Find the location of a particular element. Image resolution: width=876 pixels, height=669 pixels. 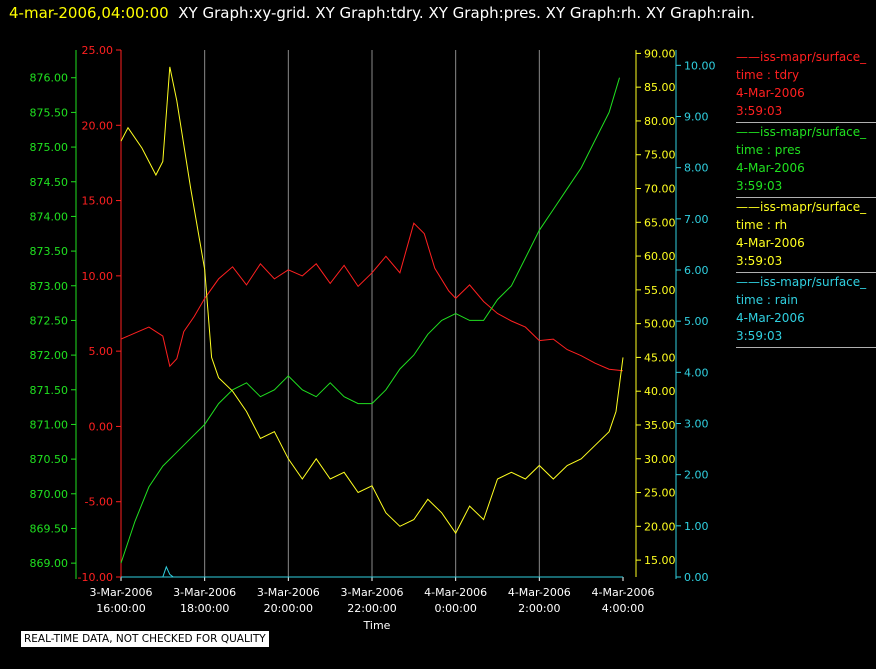

rh-tick-label: 85.00 is located at coordinates (660, 87).